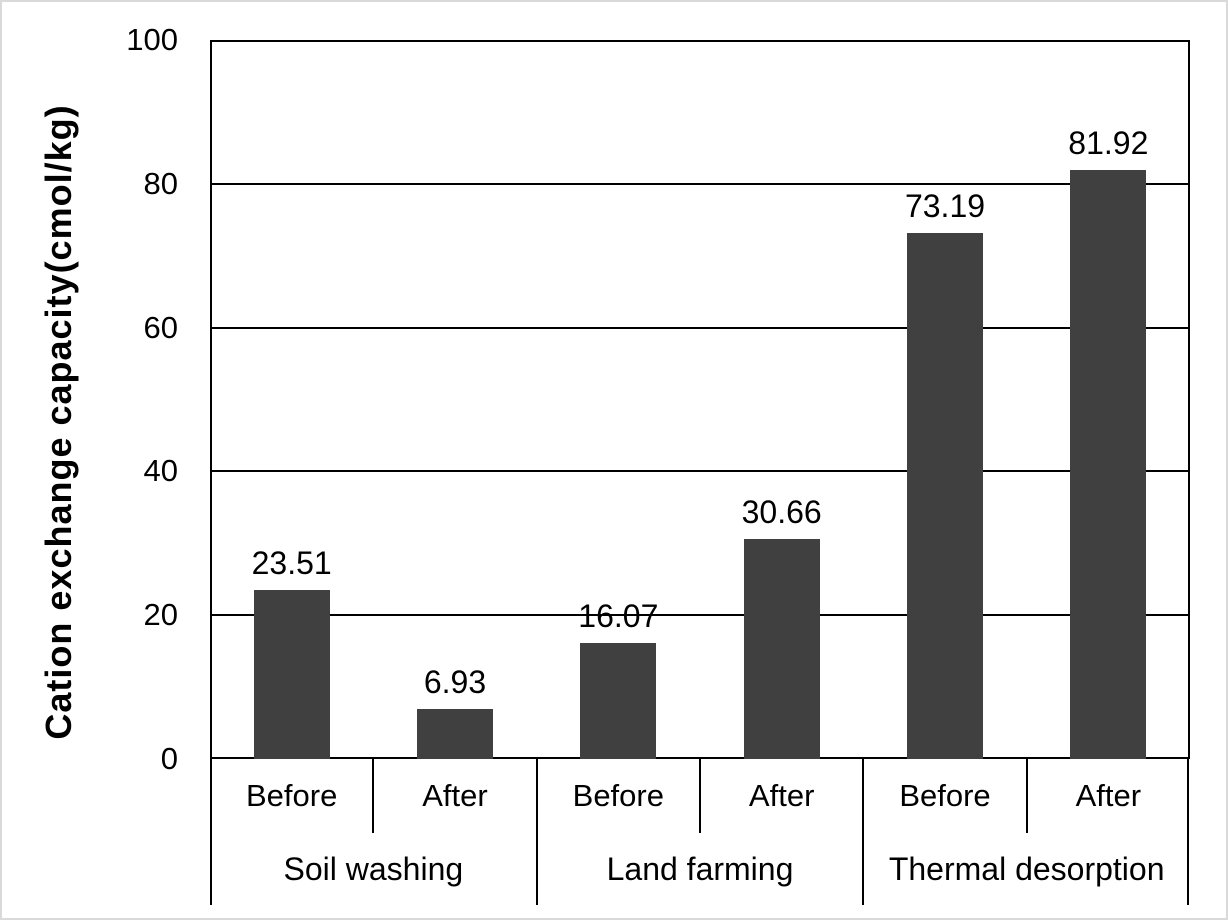  I want to click on bar-value-label: 30.66, so click(781, 511).